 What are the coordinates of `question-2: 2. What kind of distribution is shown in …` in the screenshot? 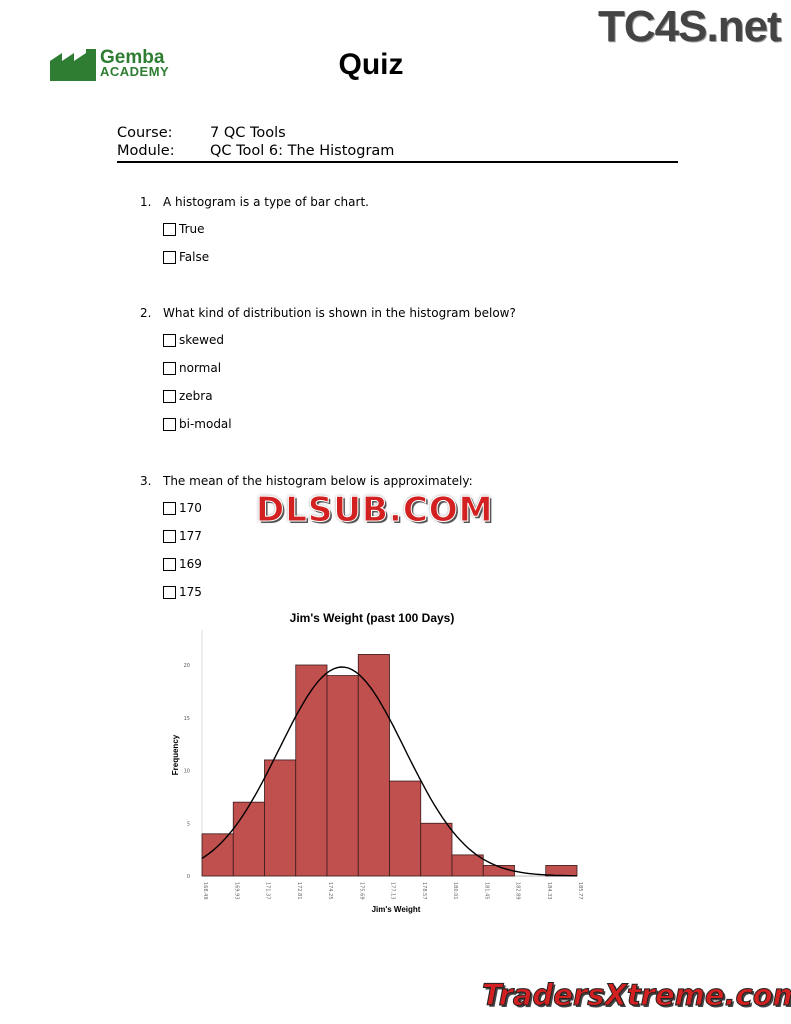 It's located at (328, 313).